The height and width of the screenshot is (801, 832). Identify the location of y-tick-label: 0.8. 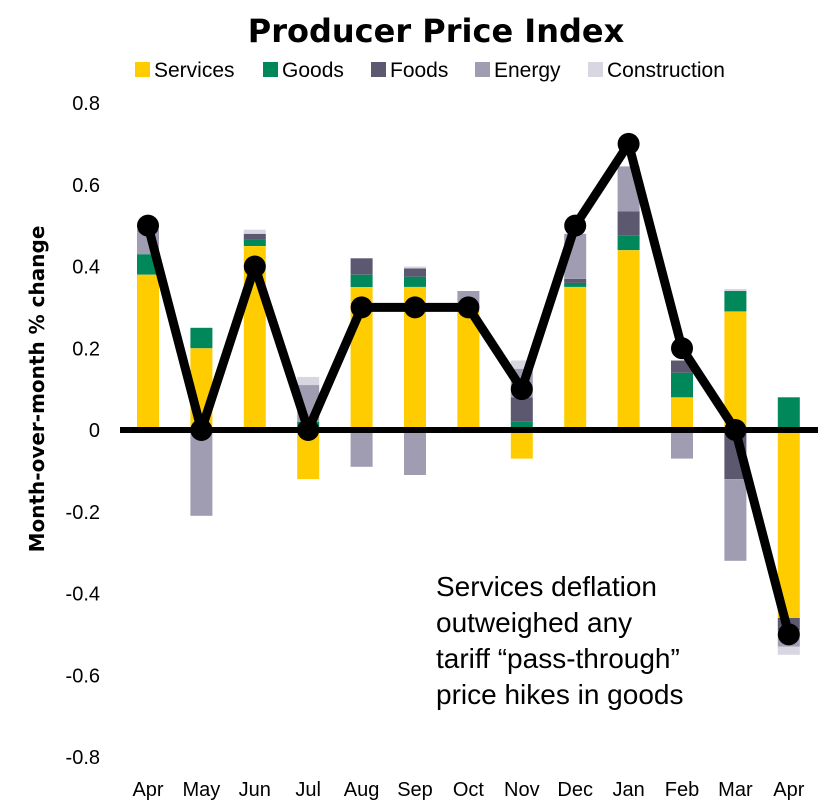
(86, 104).